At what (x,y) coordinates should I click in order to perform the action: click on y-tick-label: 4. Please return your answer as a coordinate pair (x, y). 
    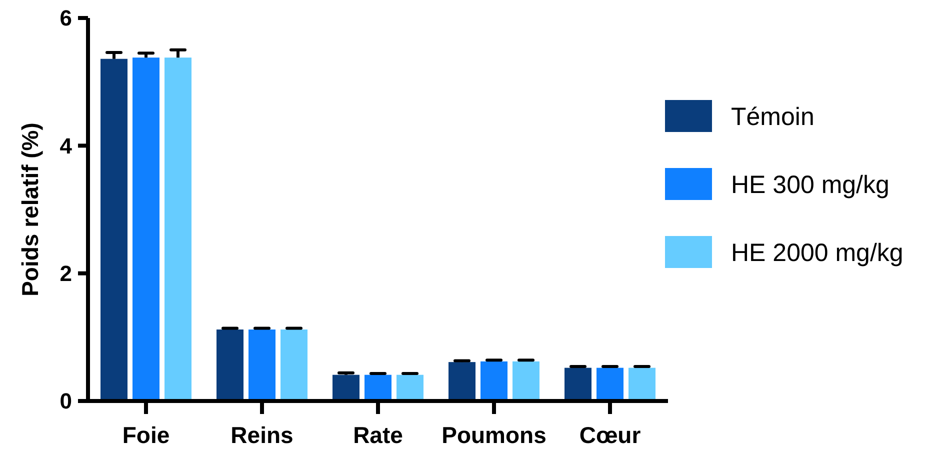
    Looking at the image, I should click on (66, 145).